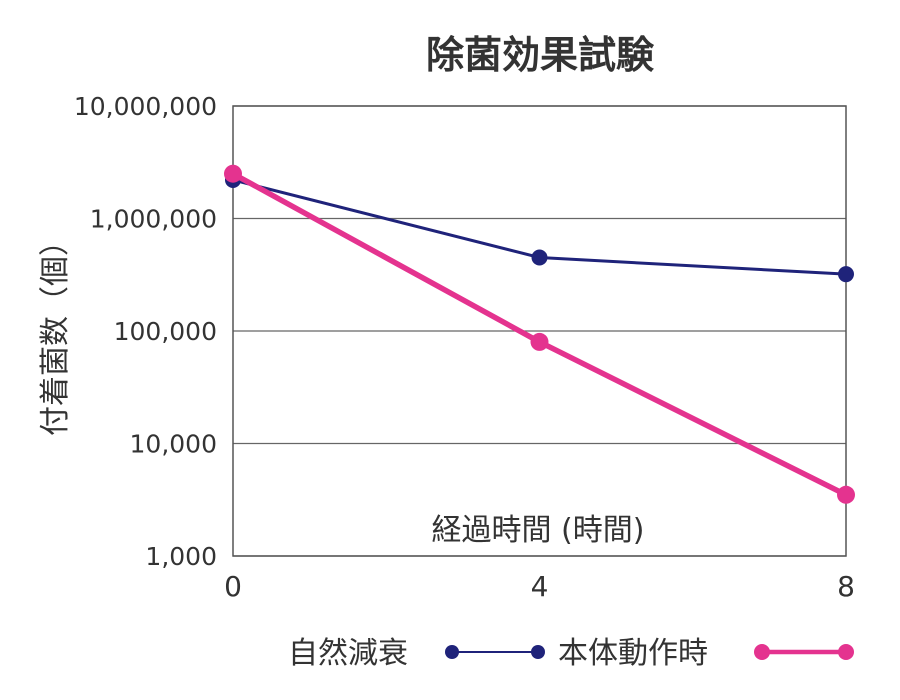  Describe the element at coordinates (145, 106) in the screenshot. I see `y-tick-label: 10,000,000` at that location.